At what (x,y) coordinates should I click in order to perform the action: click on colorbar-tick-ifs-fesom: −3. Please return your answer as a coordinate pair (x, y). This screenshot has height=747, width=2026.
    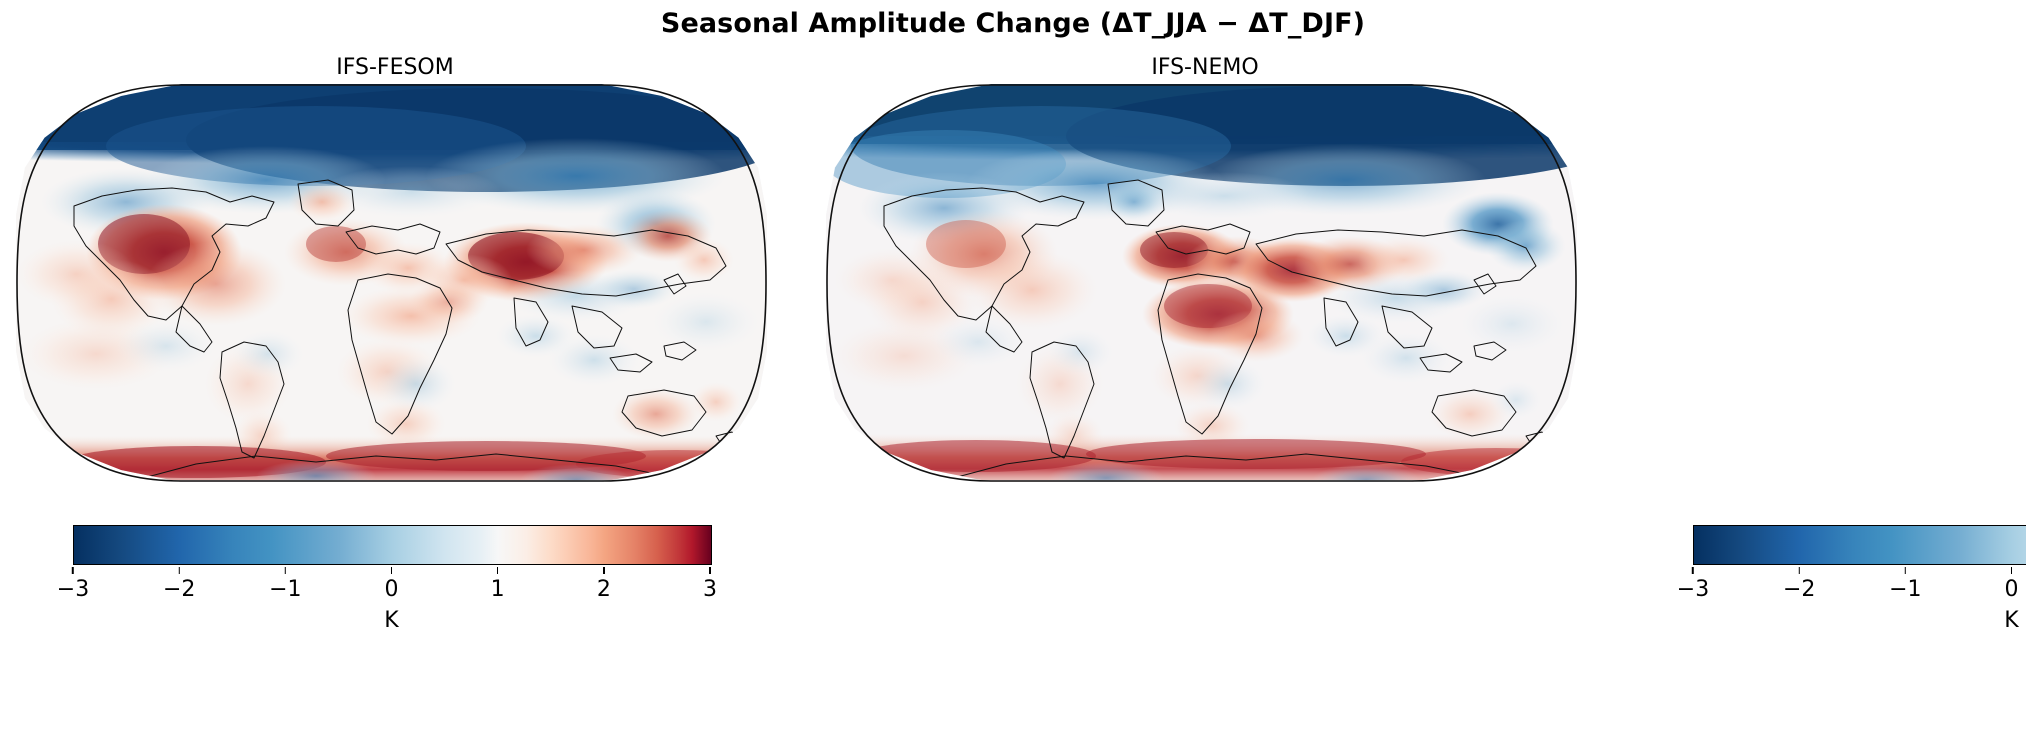
    Looking at the image, I should click on (73, 584).